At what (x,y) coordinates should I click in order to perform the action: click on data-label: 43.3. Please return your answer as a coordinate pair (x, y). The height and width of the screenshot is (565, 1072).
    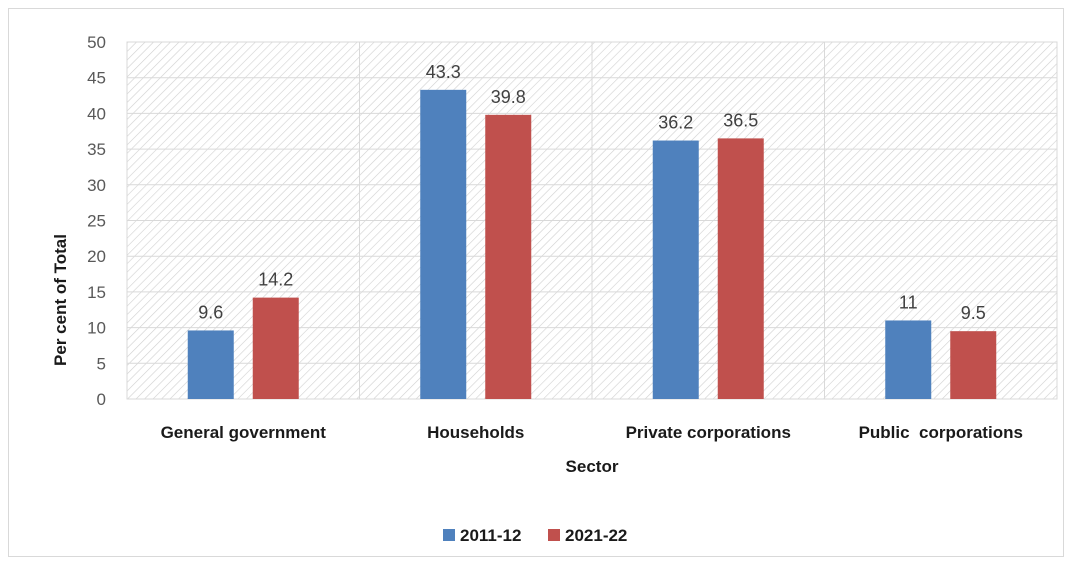
    Looking at the image, I should click on (443, 72).